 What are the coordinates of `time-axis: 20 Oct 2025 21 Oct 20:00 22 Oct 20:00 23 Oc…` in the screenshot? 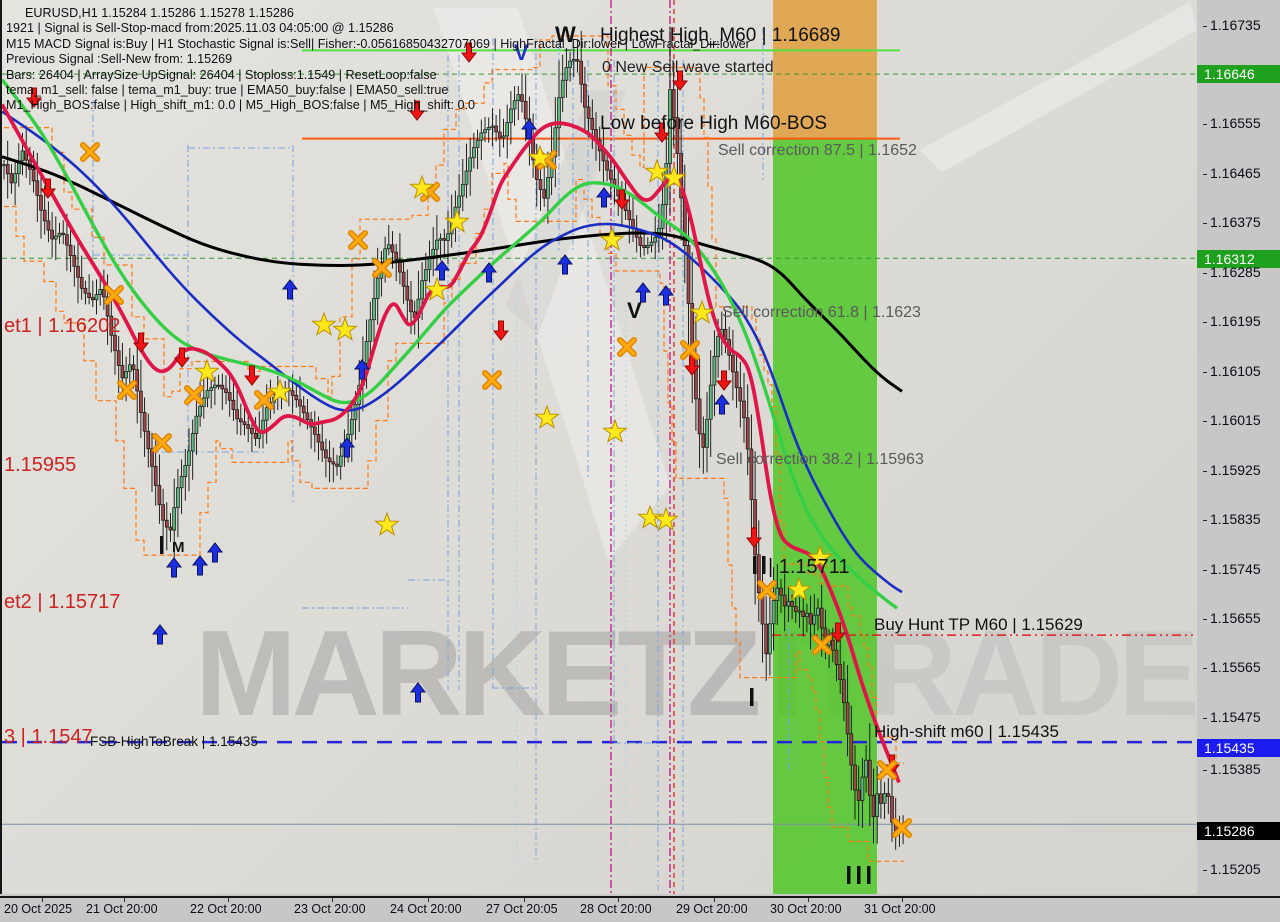 It's located at (640, 909).